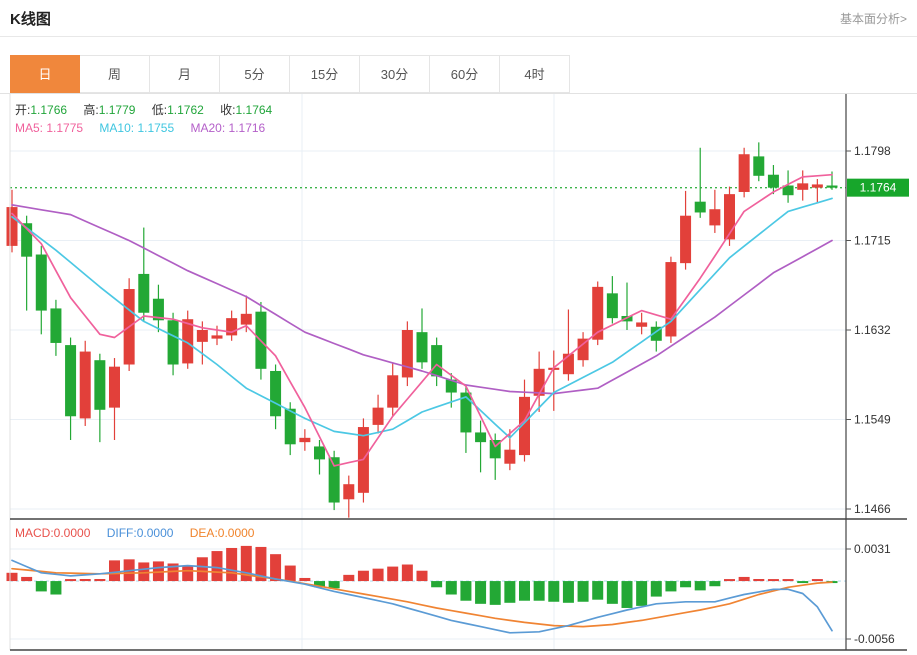  I want to click on ma10-label: MA10:, so click(117, 128).